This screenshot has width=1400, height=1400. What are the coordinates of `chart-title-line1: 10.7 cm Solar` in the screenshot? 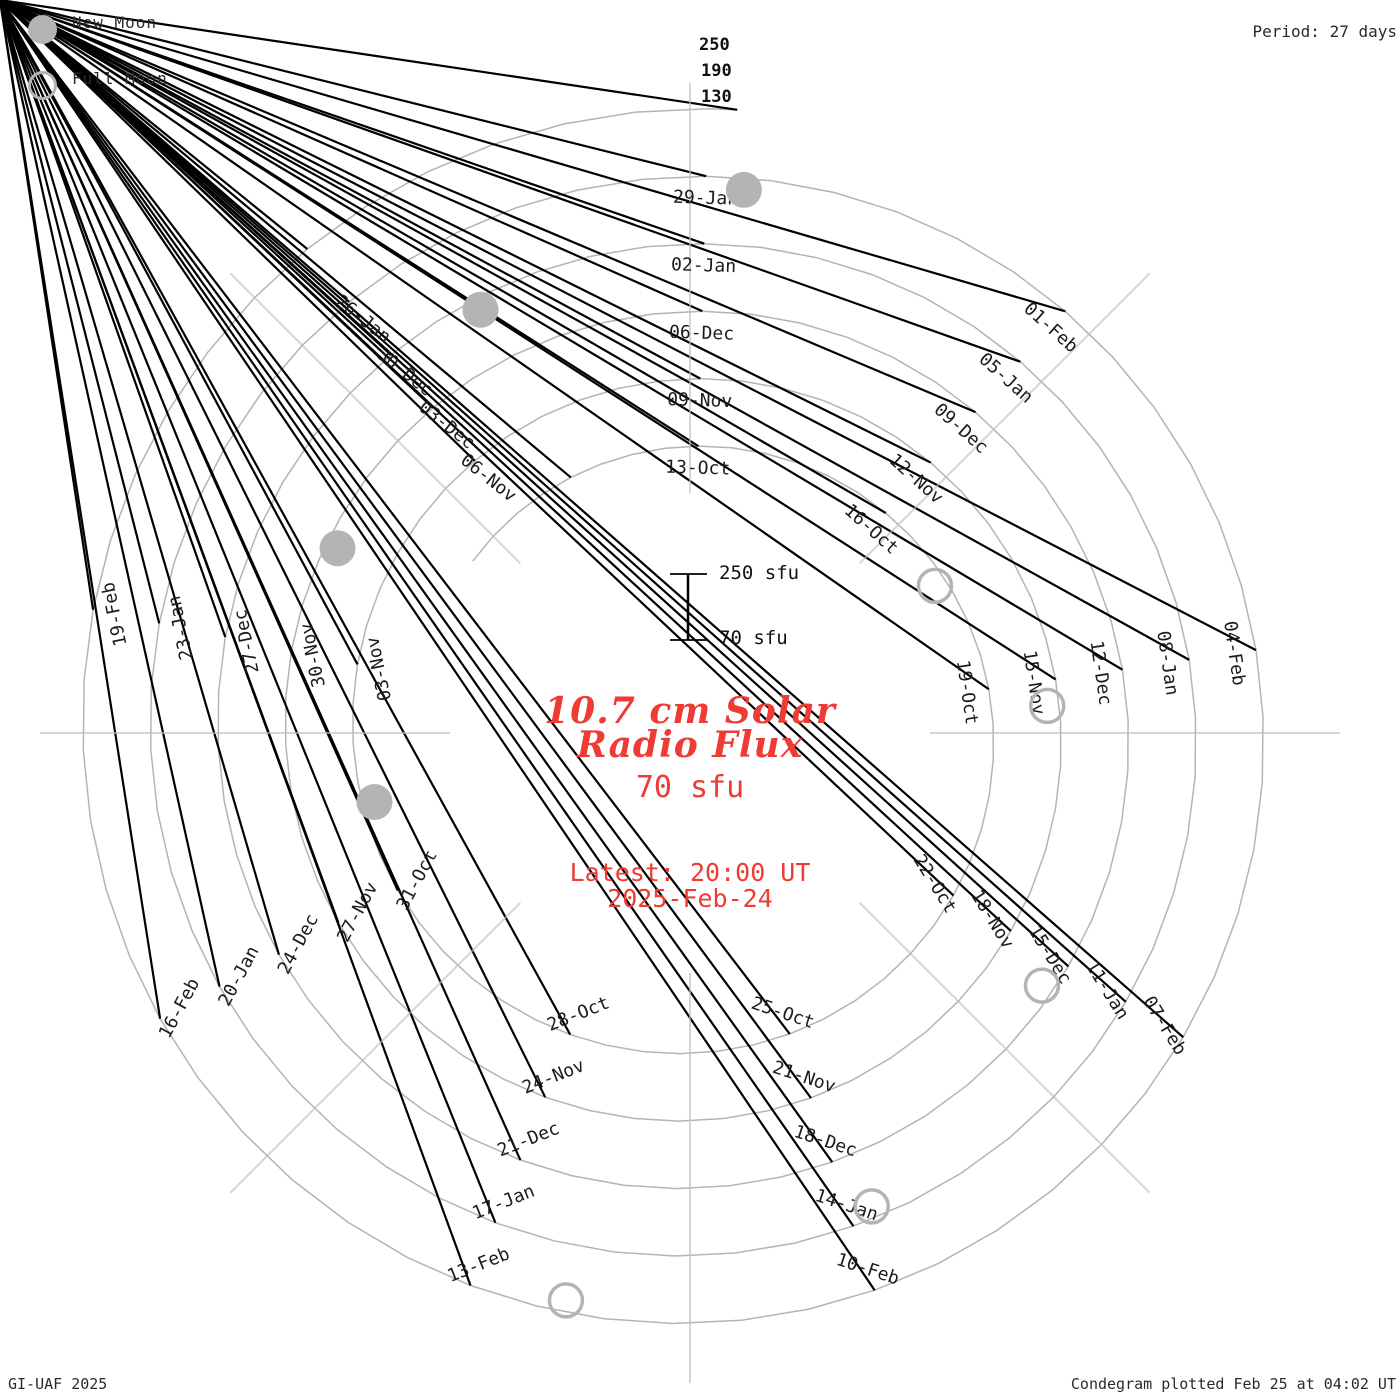 It's located at (690, 711).